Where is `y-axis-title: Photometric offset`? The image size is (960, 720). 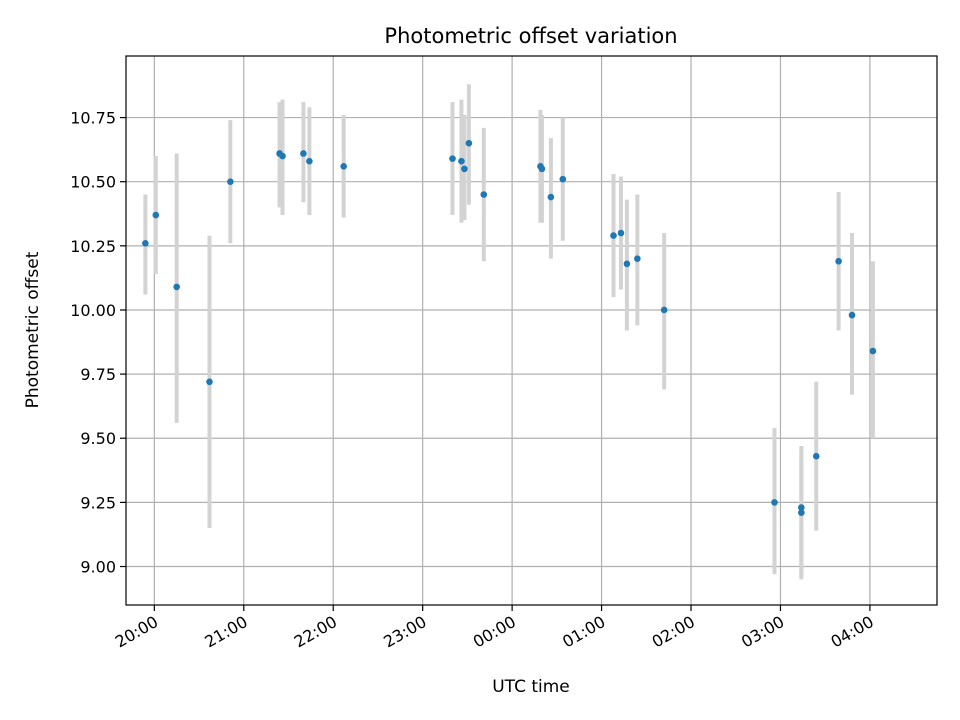
y-axis-title: Photometric offset is located at coordinates (33, 329).